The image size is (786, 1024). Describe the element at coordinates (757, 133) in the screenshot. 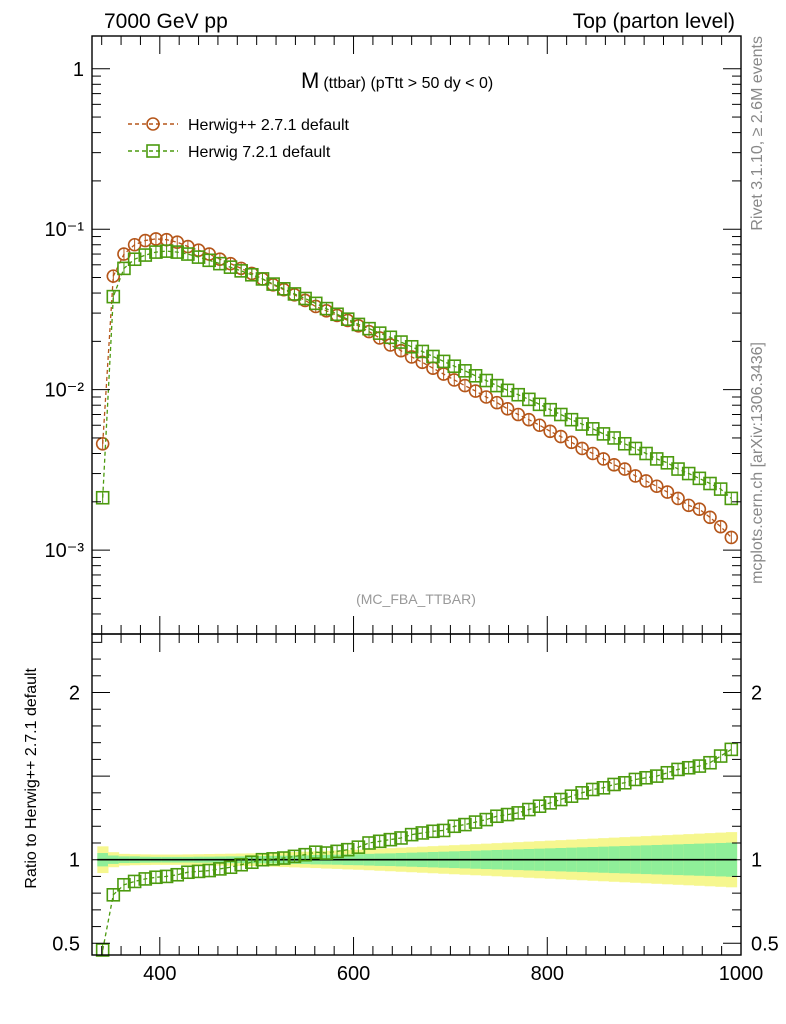

I see `side-label-upper: Rivet 3.1.10, ≥ 2.6M events` at that location.